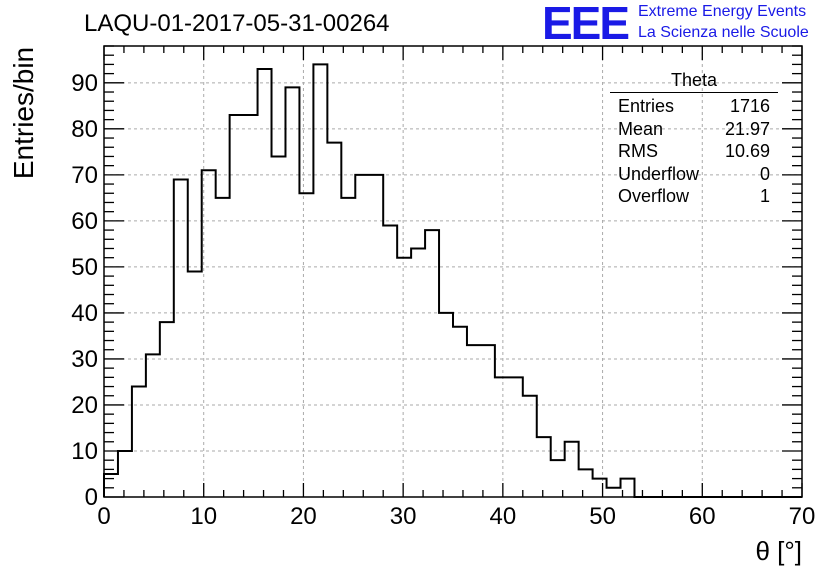 Image resolution: width=836 pixels, height=572 pixels. Describe the element at coordinates (84, 129) in the screenshot. I see `y-tick-label: 80` at that location.